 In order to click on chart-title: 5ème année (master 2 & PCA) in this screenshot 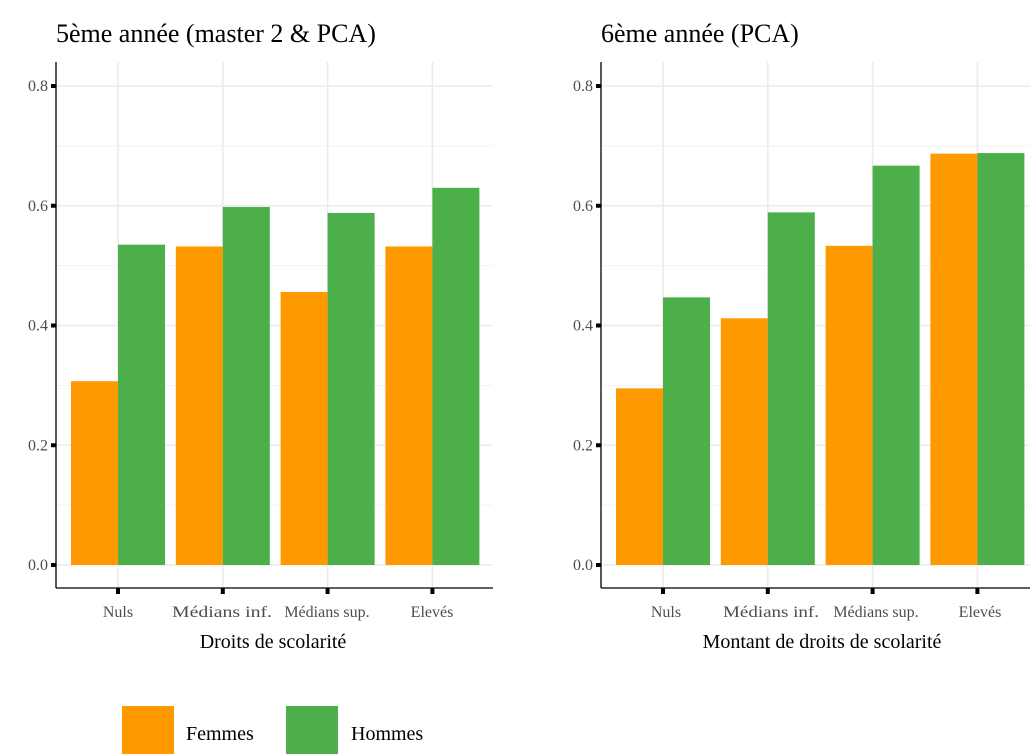, I will do `click(216, 33)`.